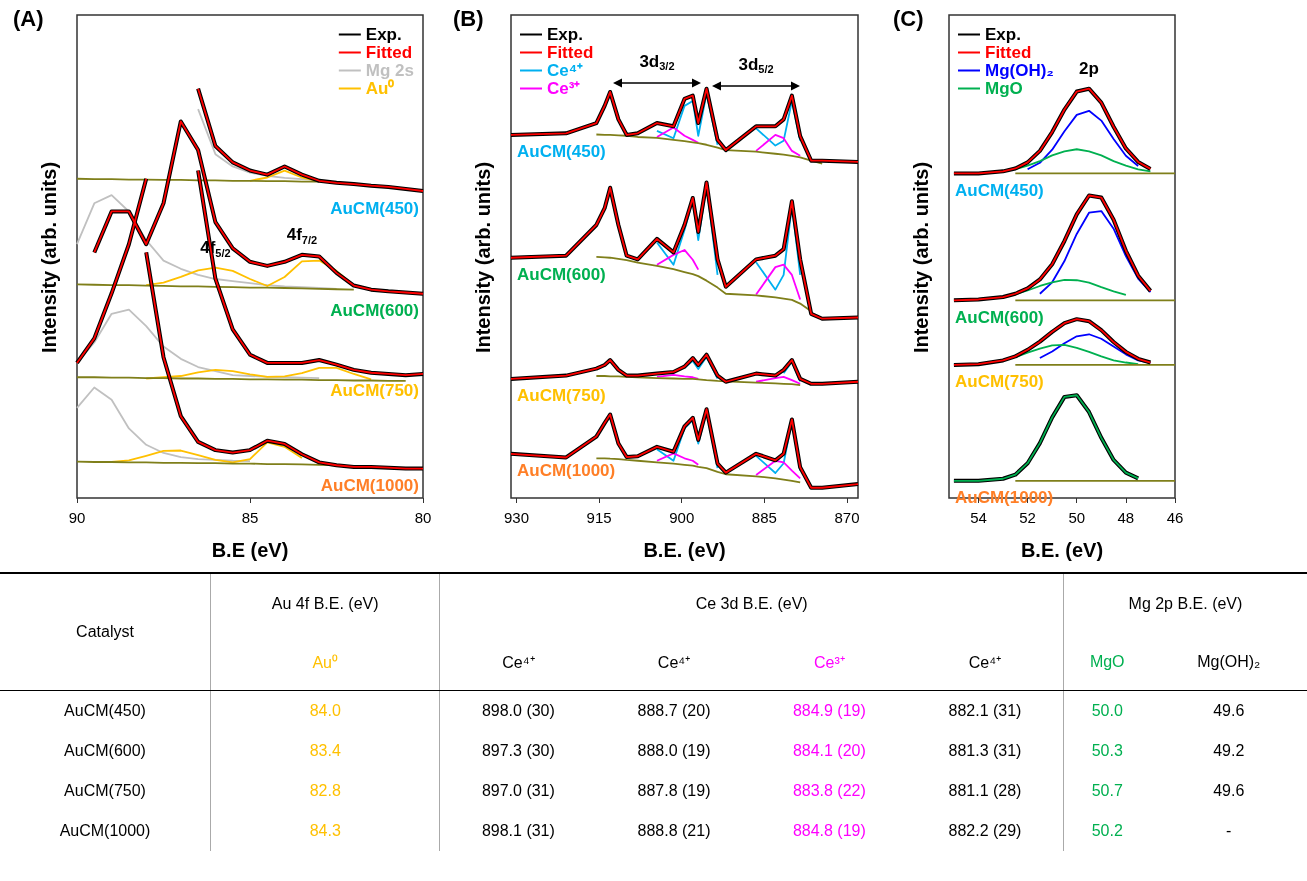  I want to click on x-tick-label: 885, so click(764, 517).